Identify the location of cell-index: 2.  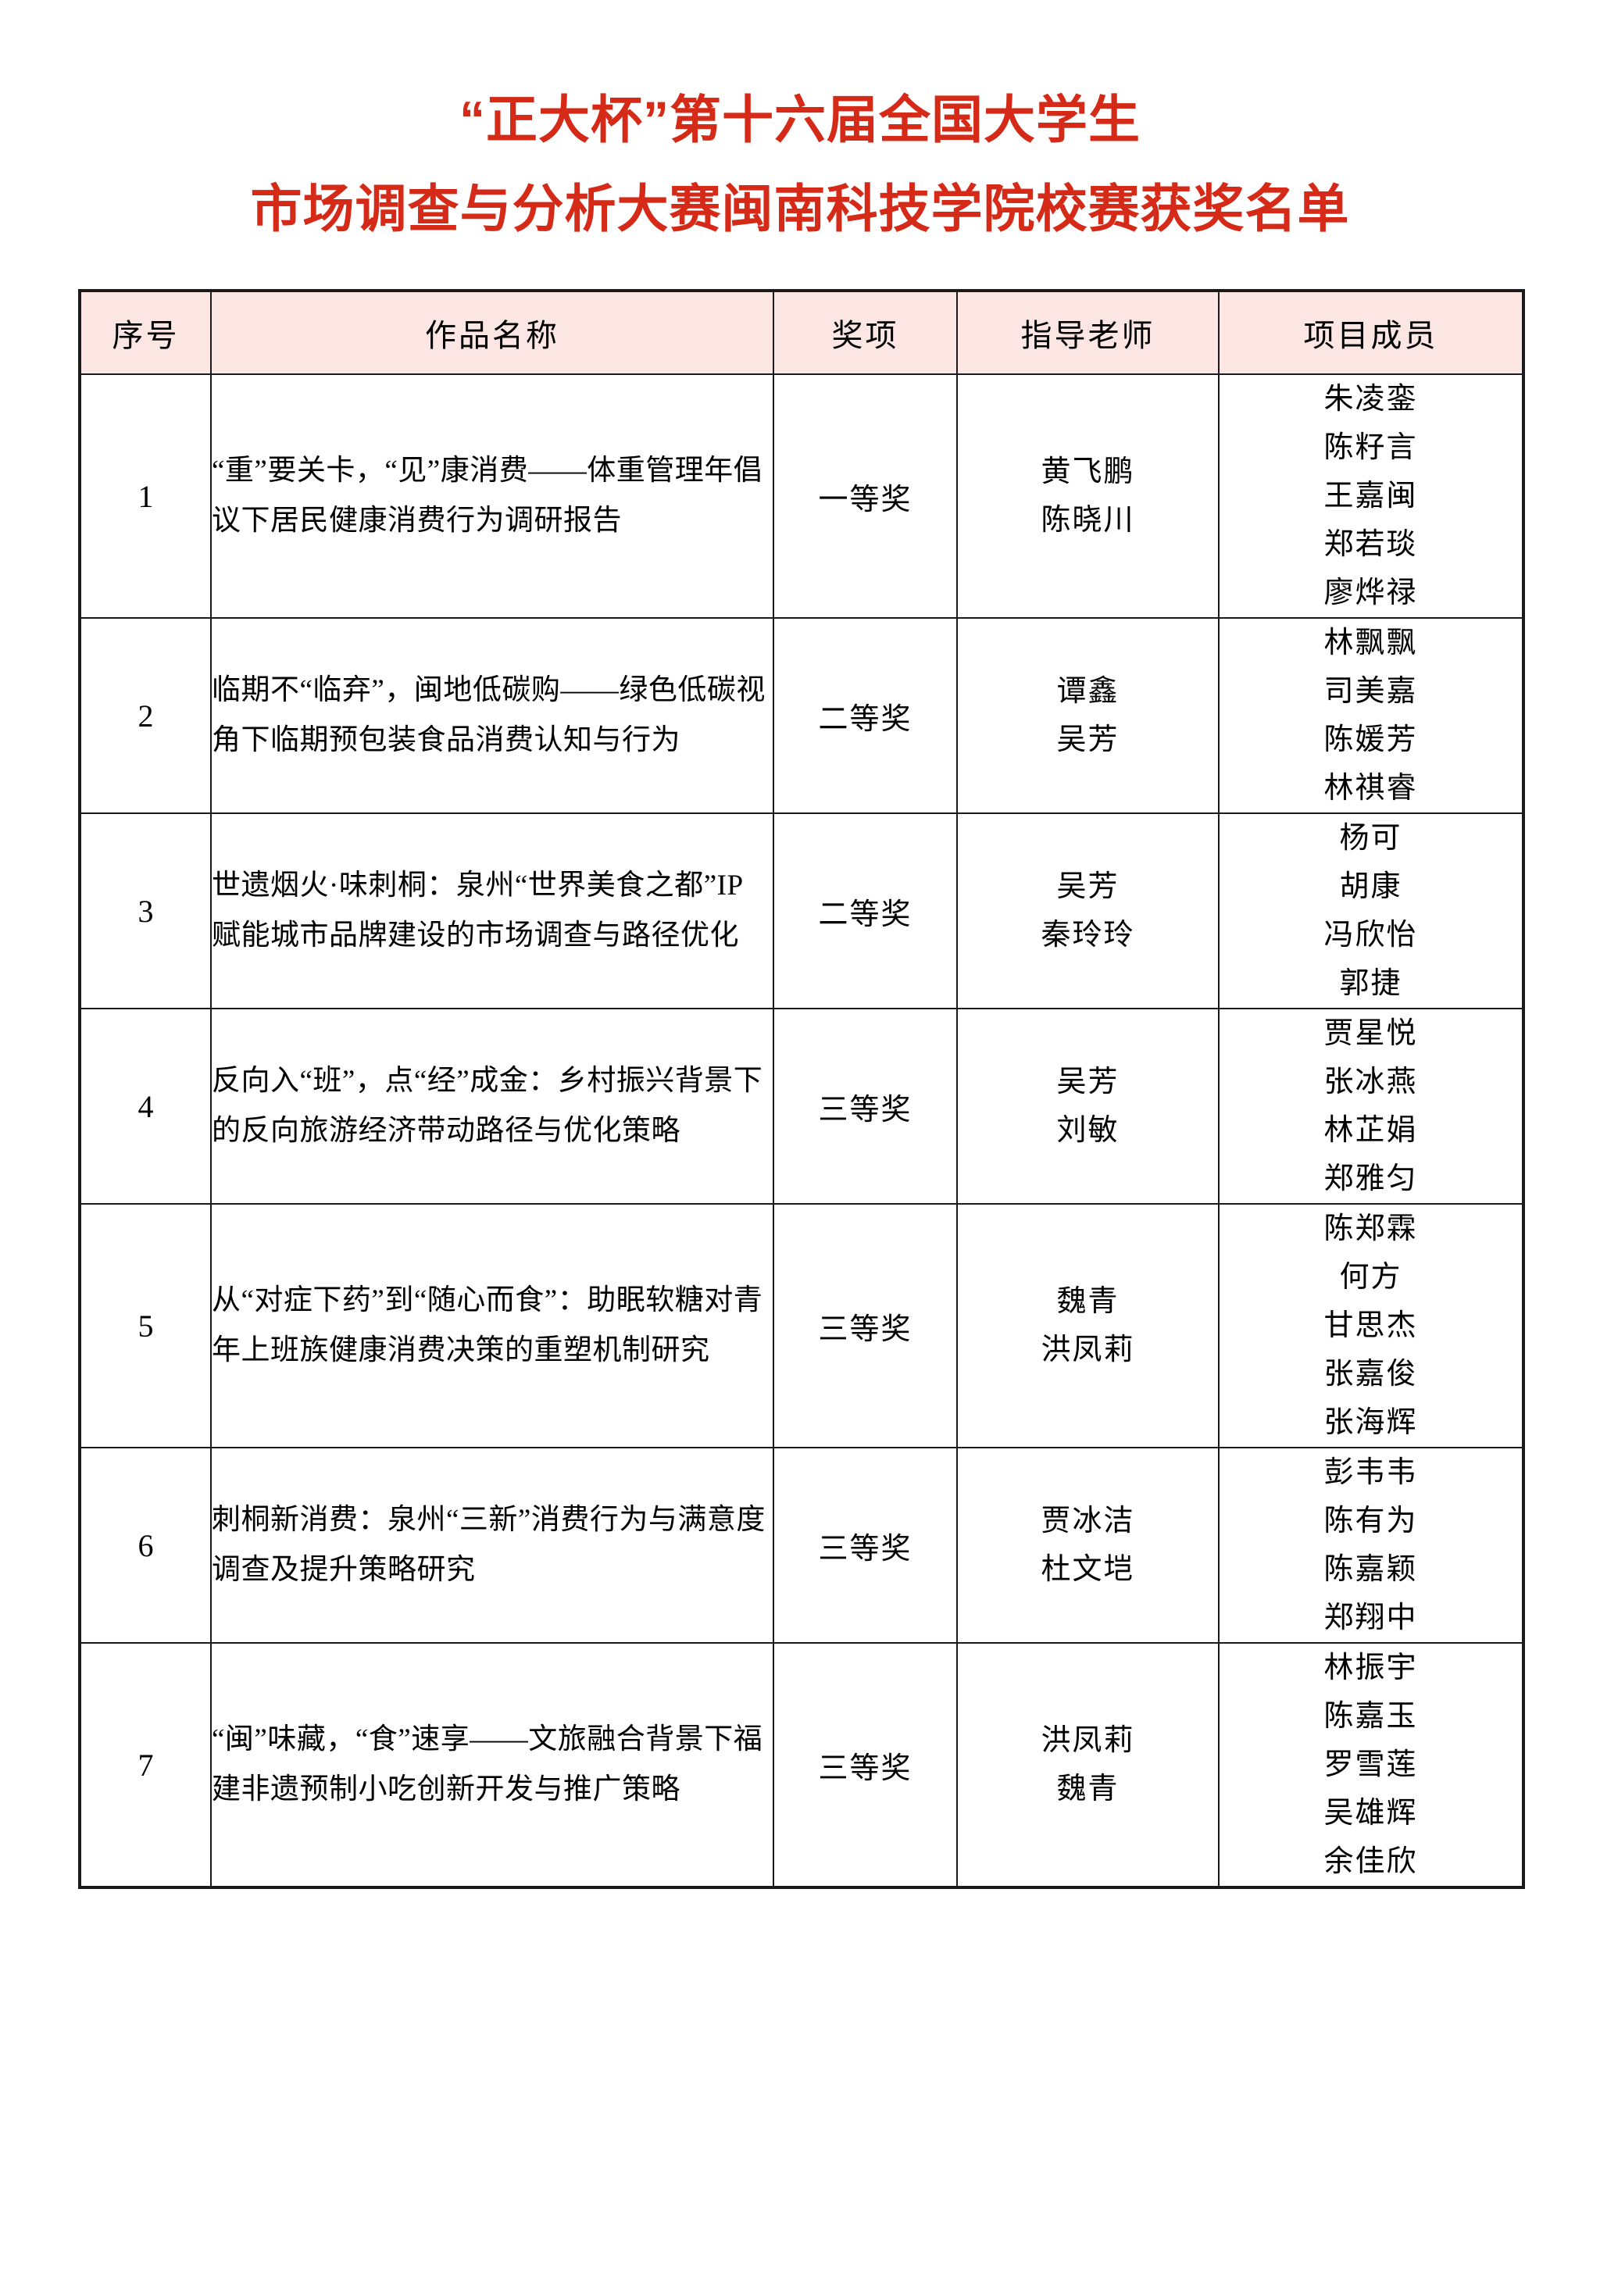
(145, 715).